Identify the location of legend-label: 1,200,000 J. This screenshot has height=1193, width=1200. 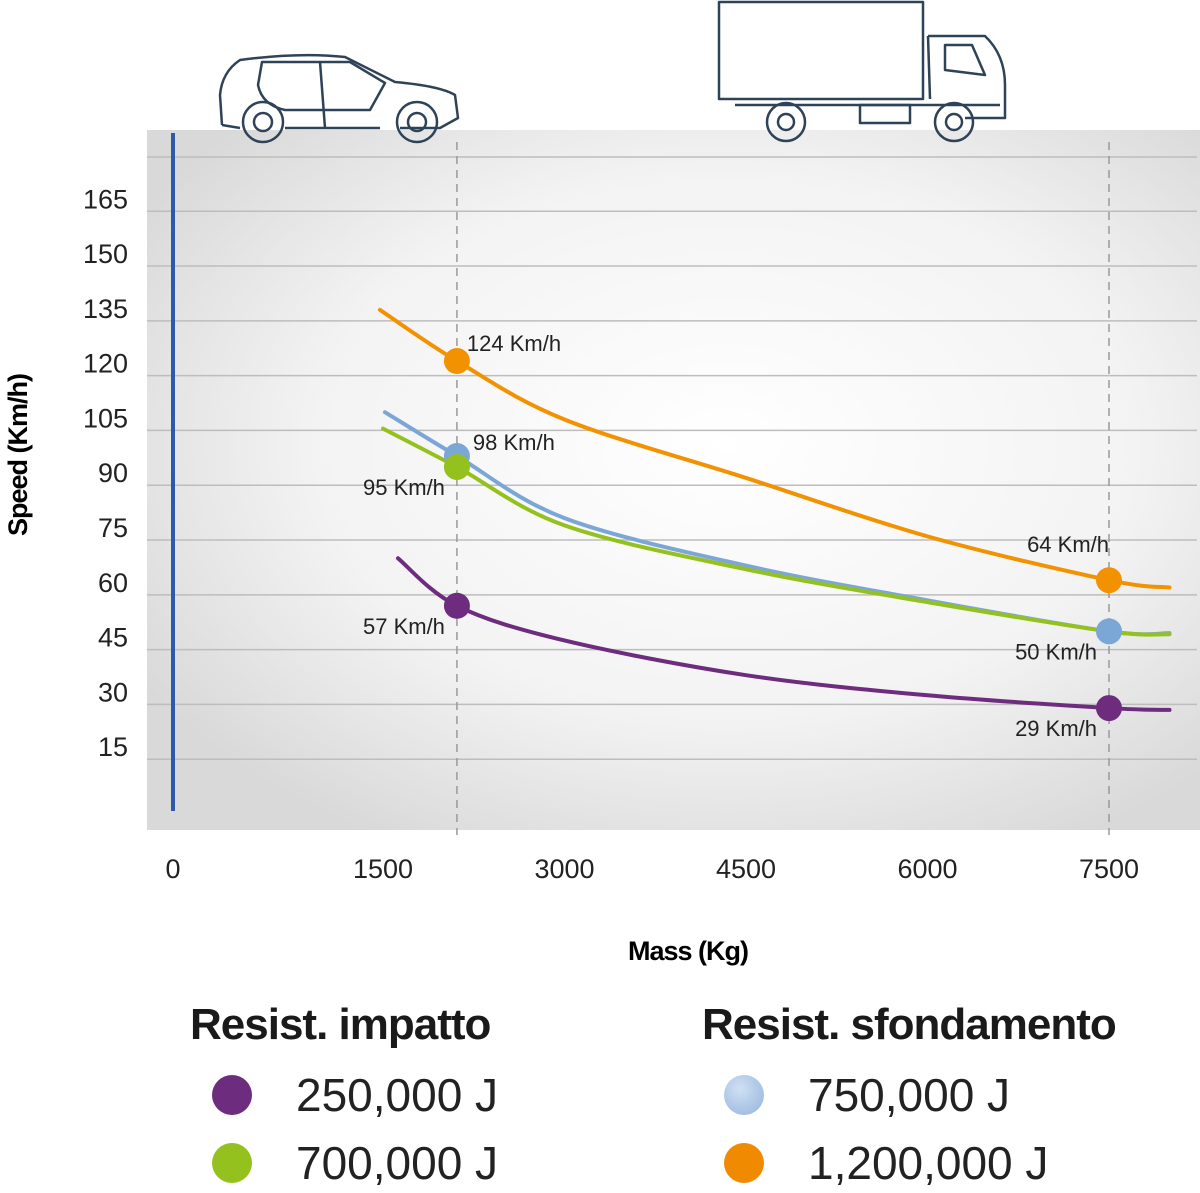
(928, 1163).